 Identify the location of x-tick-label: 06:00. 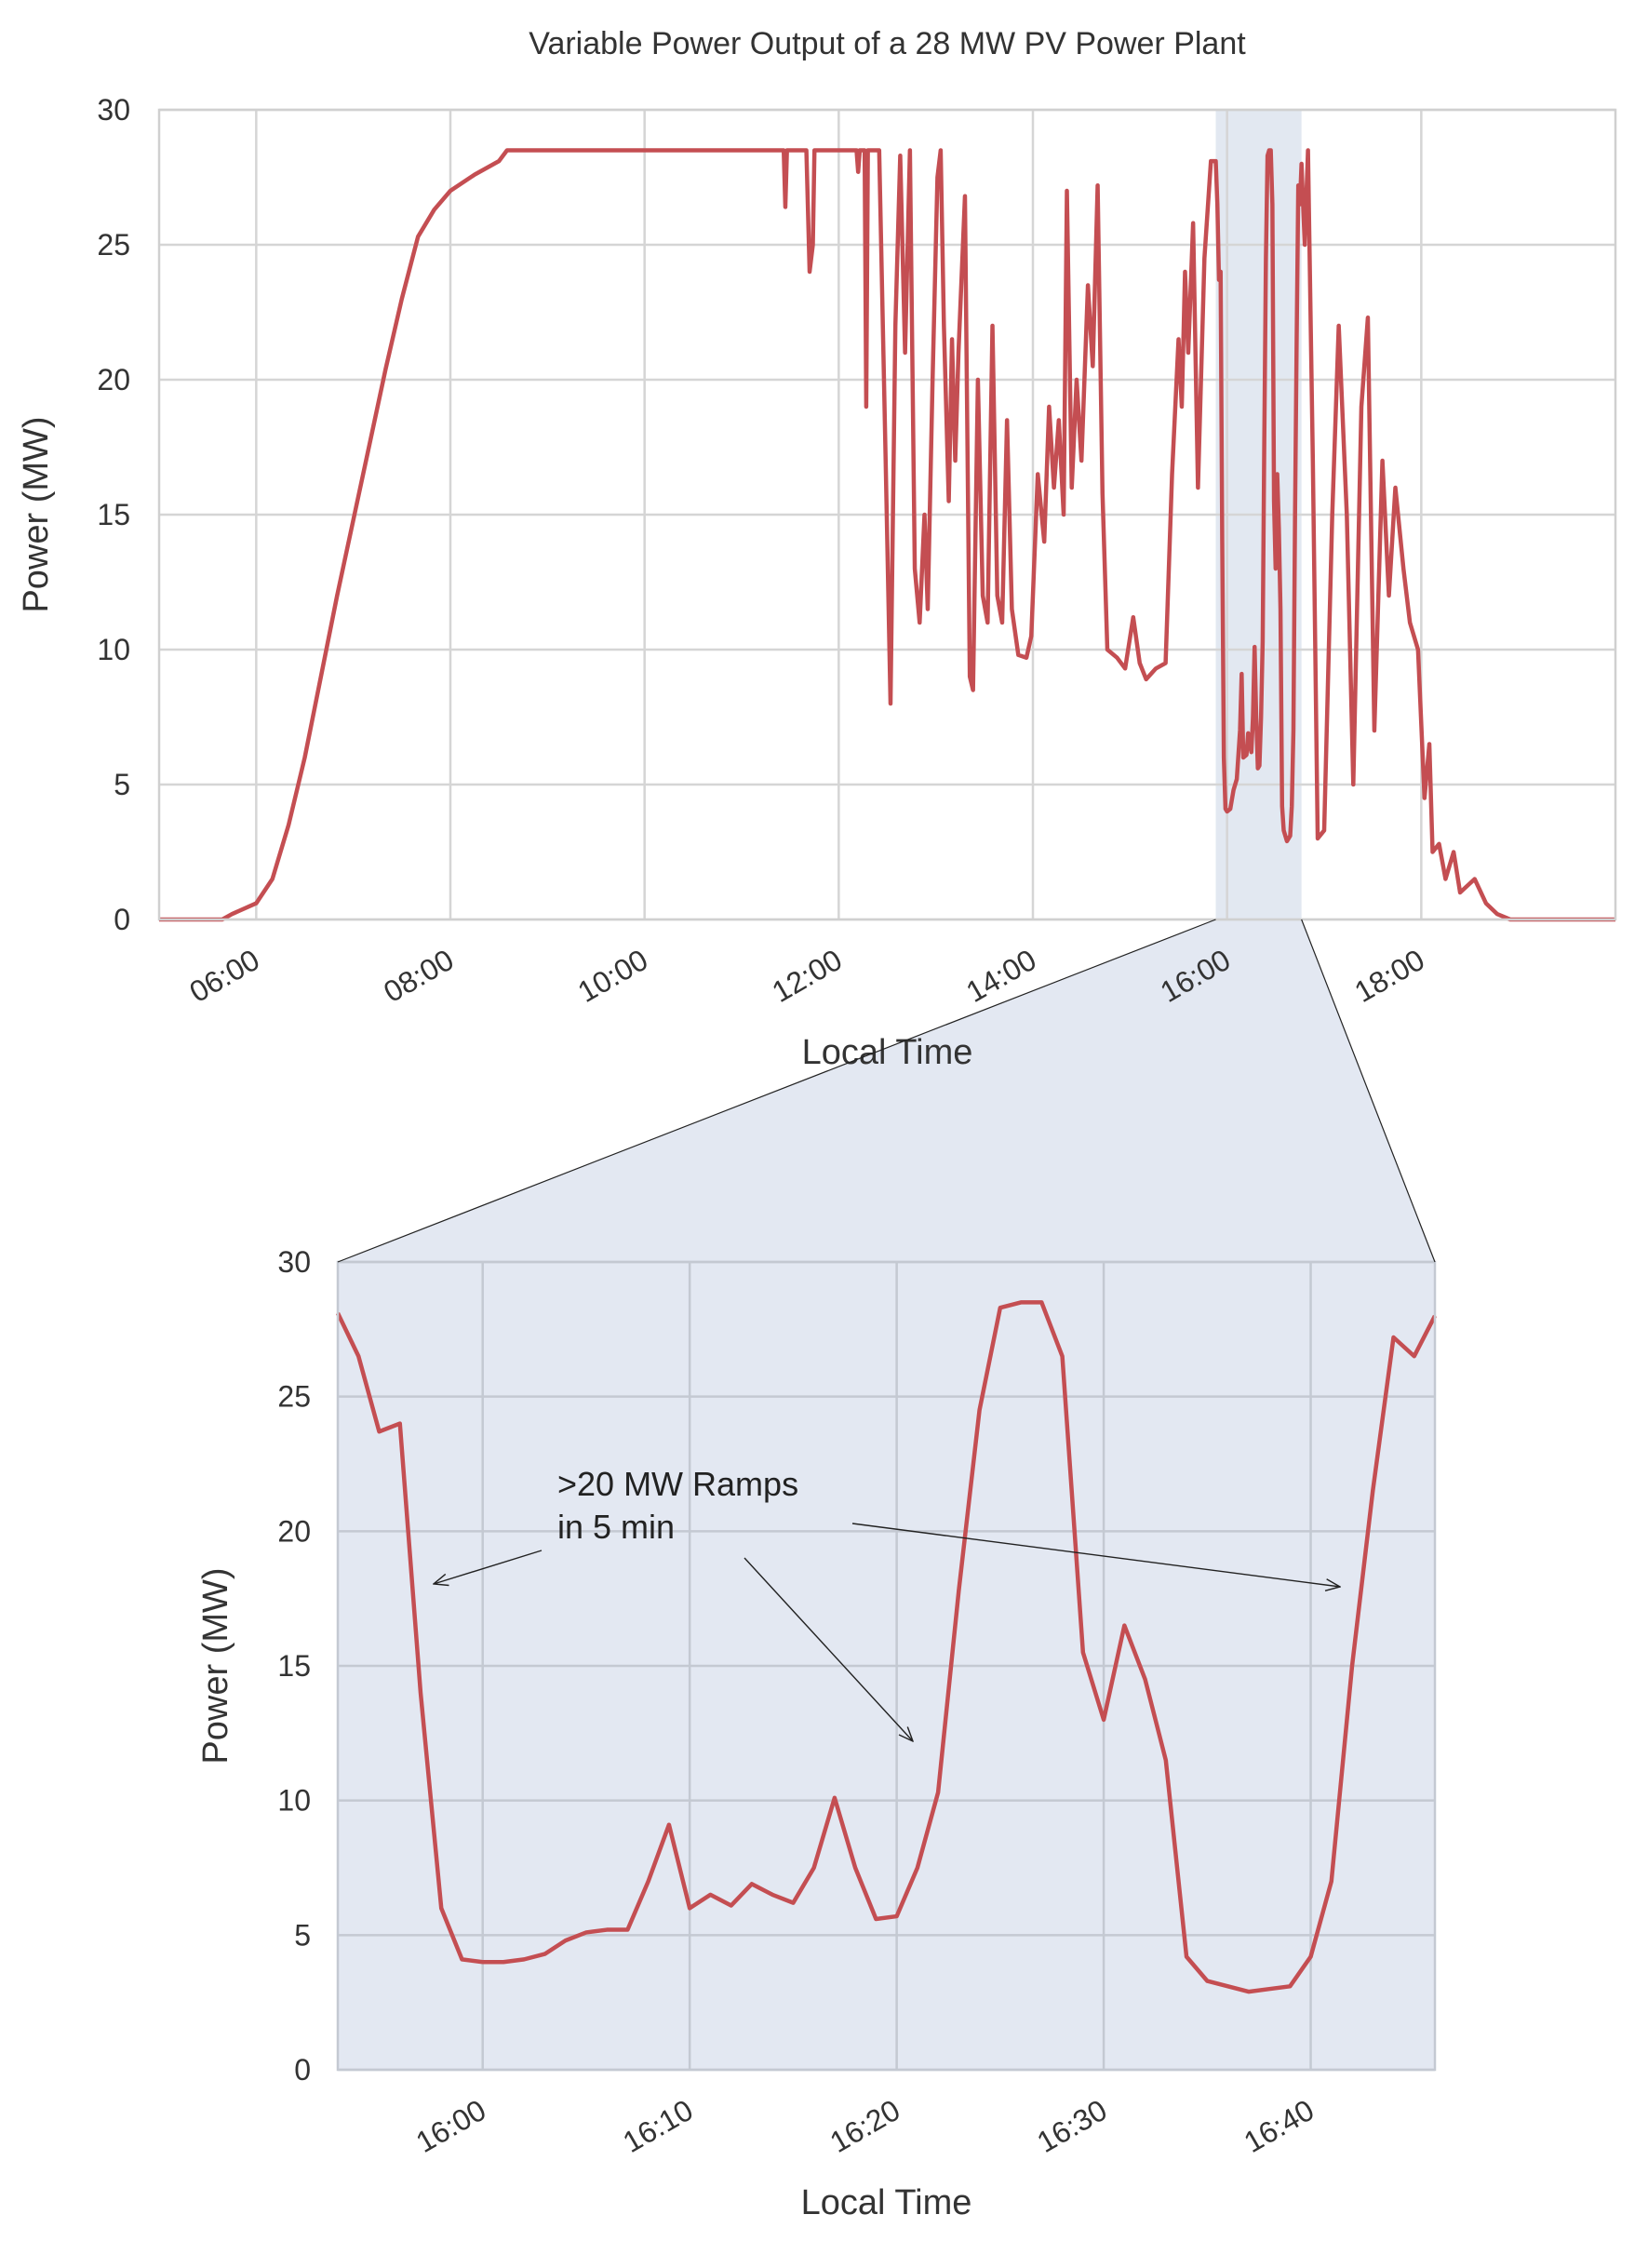
(224, 976).